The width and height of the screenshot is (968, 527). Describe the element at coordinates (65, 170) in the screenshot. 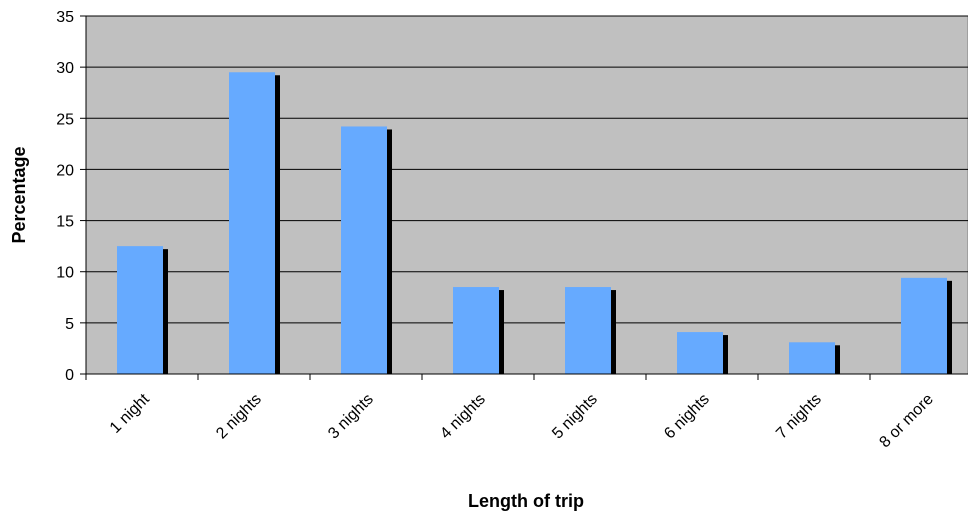

I see `y-tick-label: 20` at that location.